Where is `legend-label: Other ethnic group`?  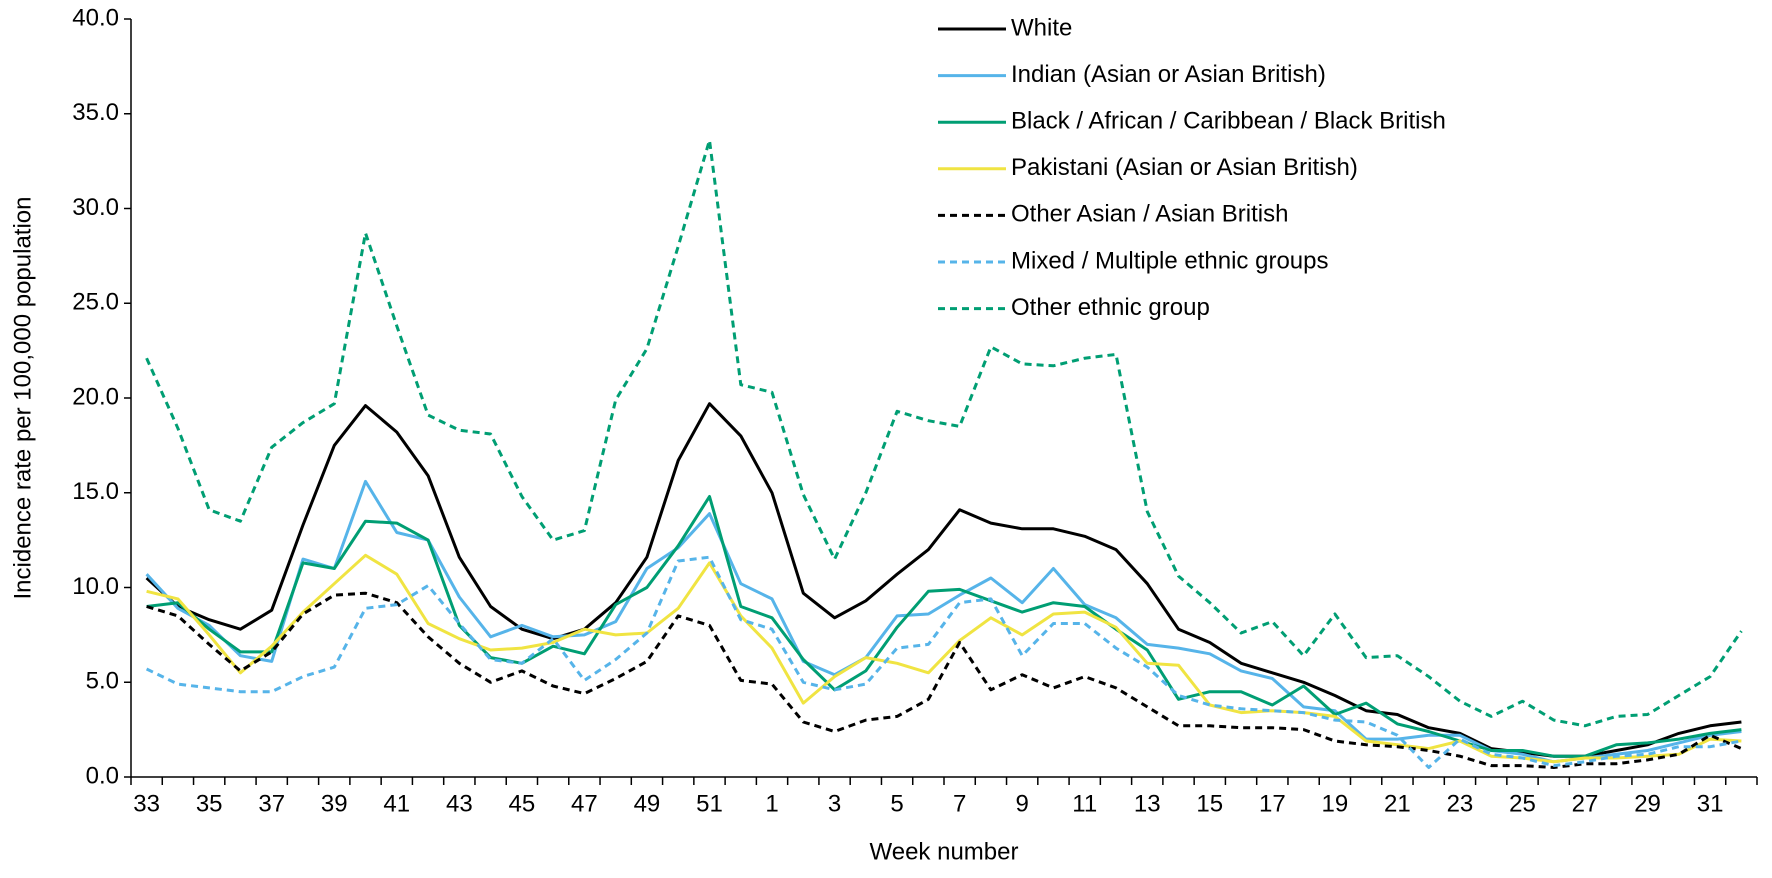
legend-label: Other ethnic group is located at coordinates (1110, 307).